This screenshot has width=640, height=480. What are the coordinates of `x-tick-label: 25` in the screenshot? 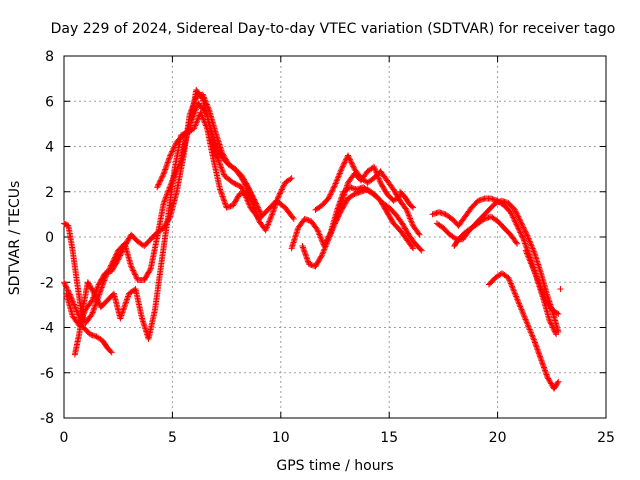 It's located at (606, 438).